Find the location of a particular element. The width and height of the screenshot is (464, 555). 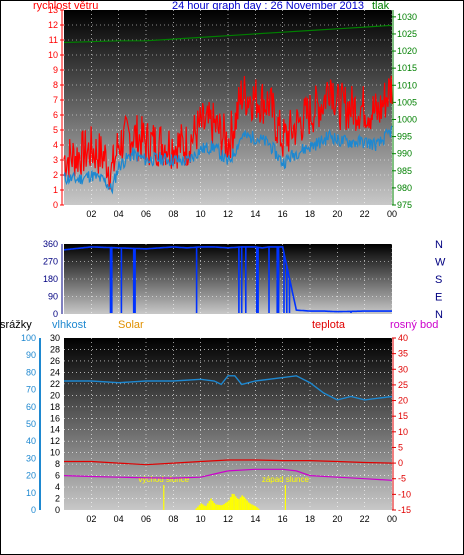

x-tick-label: 22 is located at coordinates (365, 519).